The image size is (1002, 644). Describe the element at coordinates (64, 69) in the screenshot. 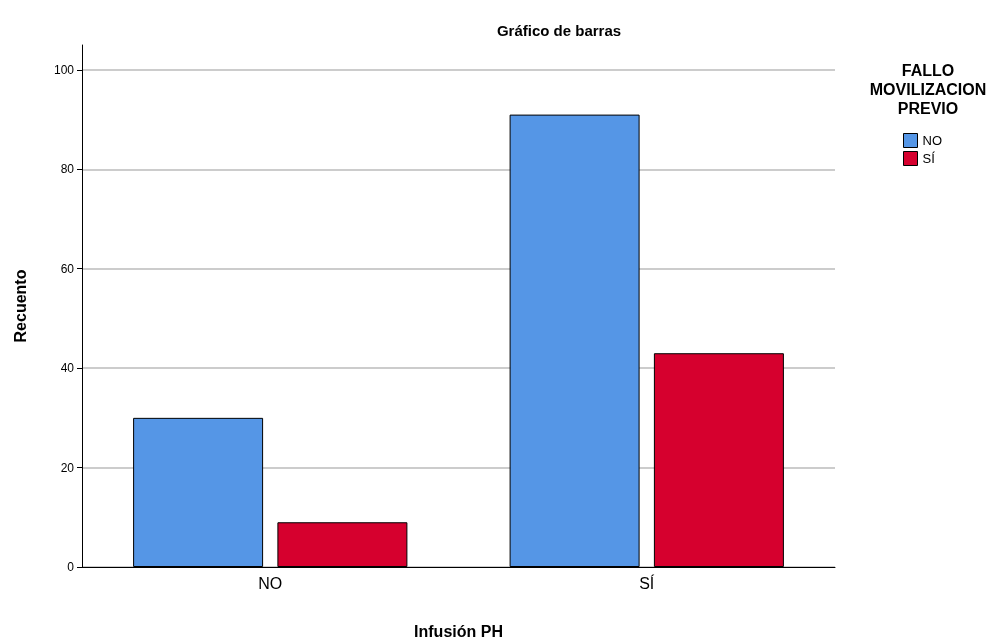

I see `y-tick-label: 100` at that location.